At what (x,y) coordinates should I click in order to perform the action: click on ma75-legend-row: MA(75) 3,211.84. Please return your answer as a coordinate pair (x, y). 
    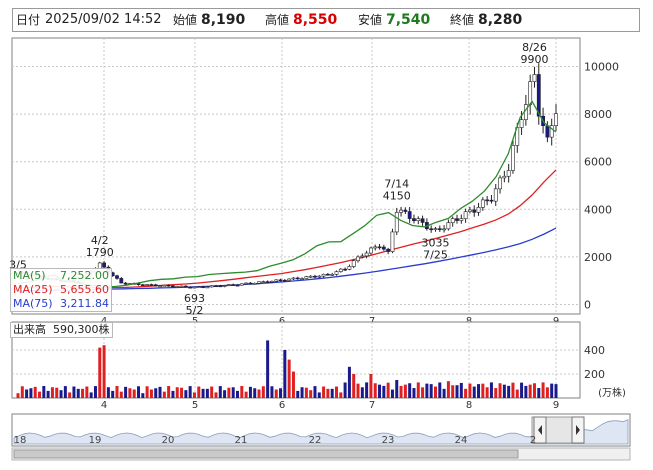
    Looking at the image, I should click on (61, 304).